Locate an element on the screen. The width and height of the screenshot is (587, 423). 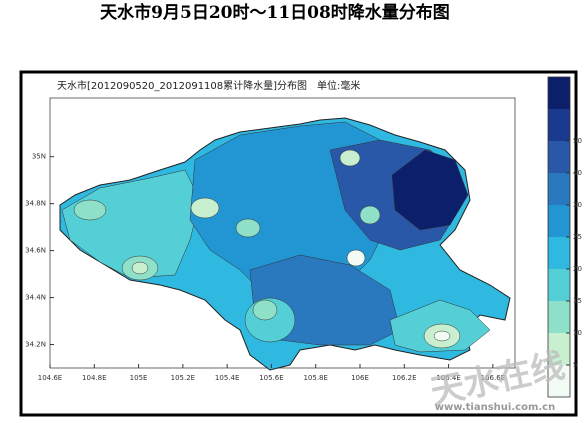
y-tick-label: 34.8N is located at coordinates (35, 204).